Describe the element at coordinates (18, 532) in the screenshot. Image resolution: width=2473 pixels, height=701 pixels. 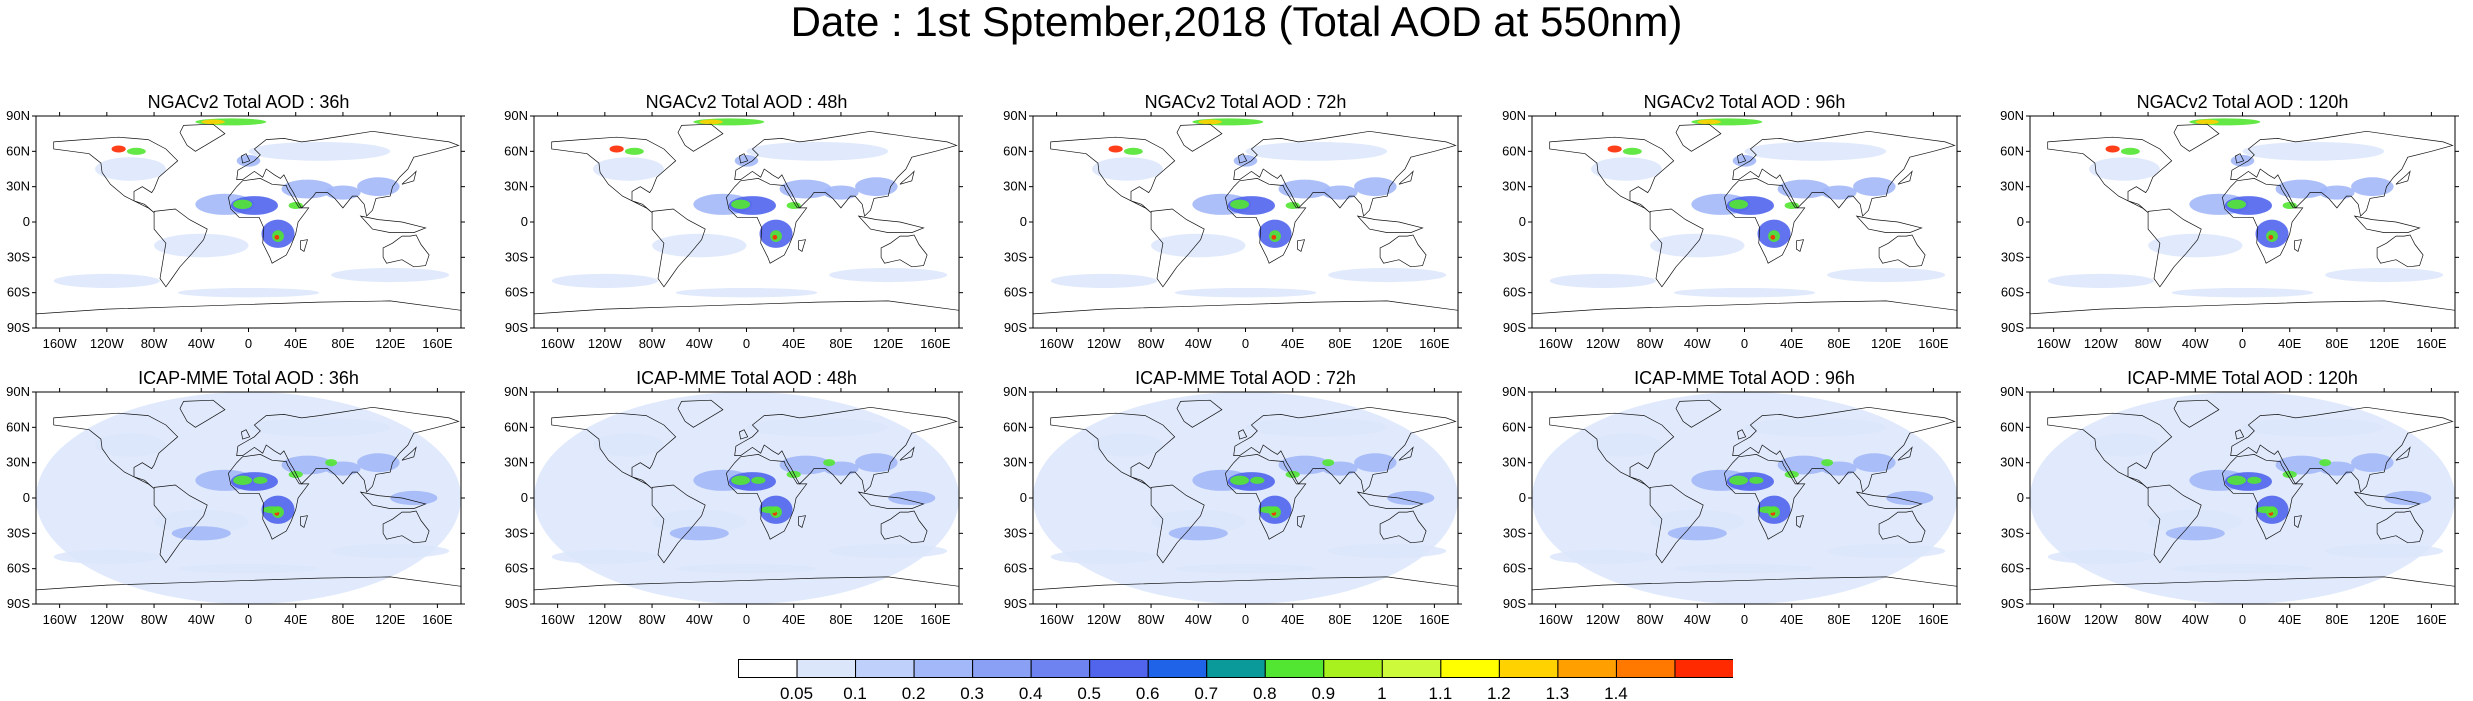
I see `lat-tick-label: 30S` at that location.